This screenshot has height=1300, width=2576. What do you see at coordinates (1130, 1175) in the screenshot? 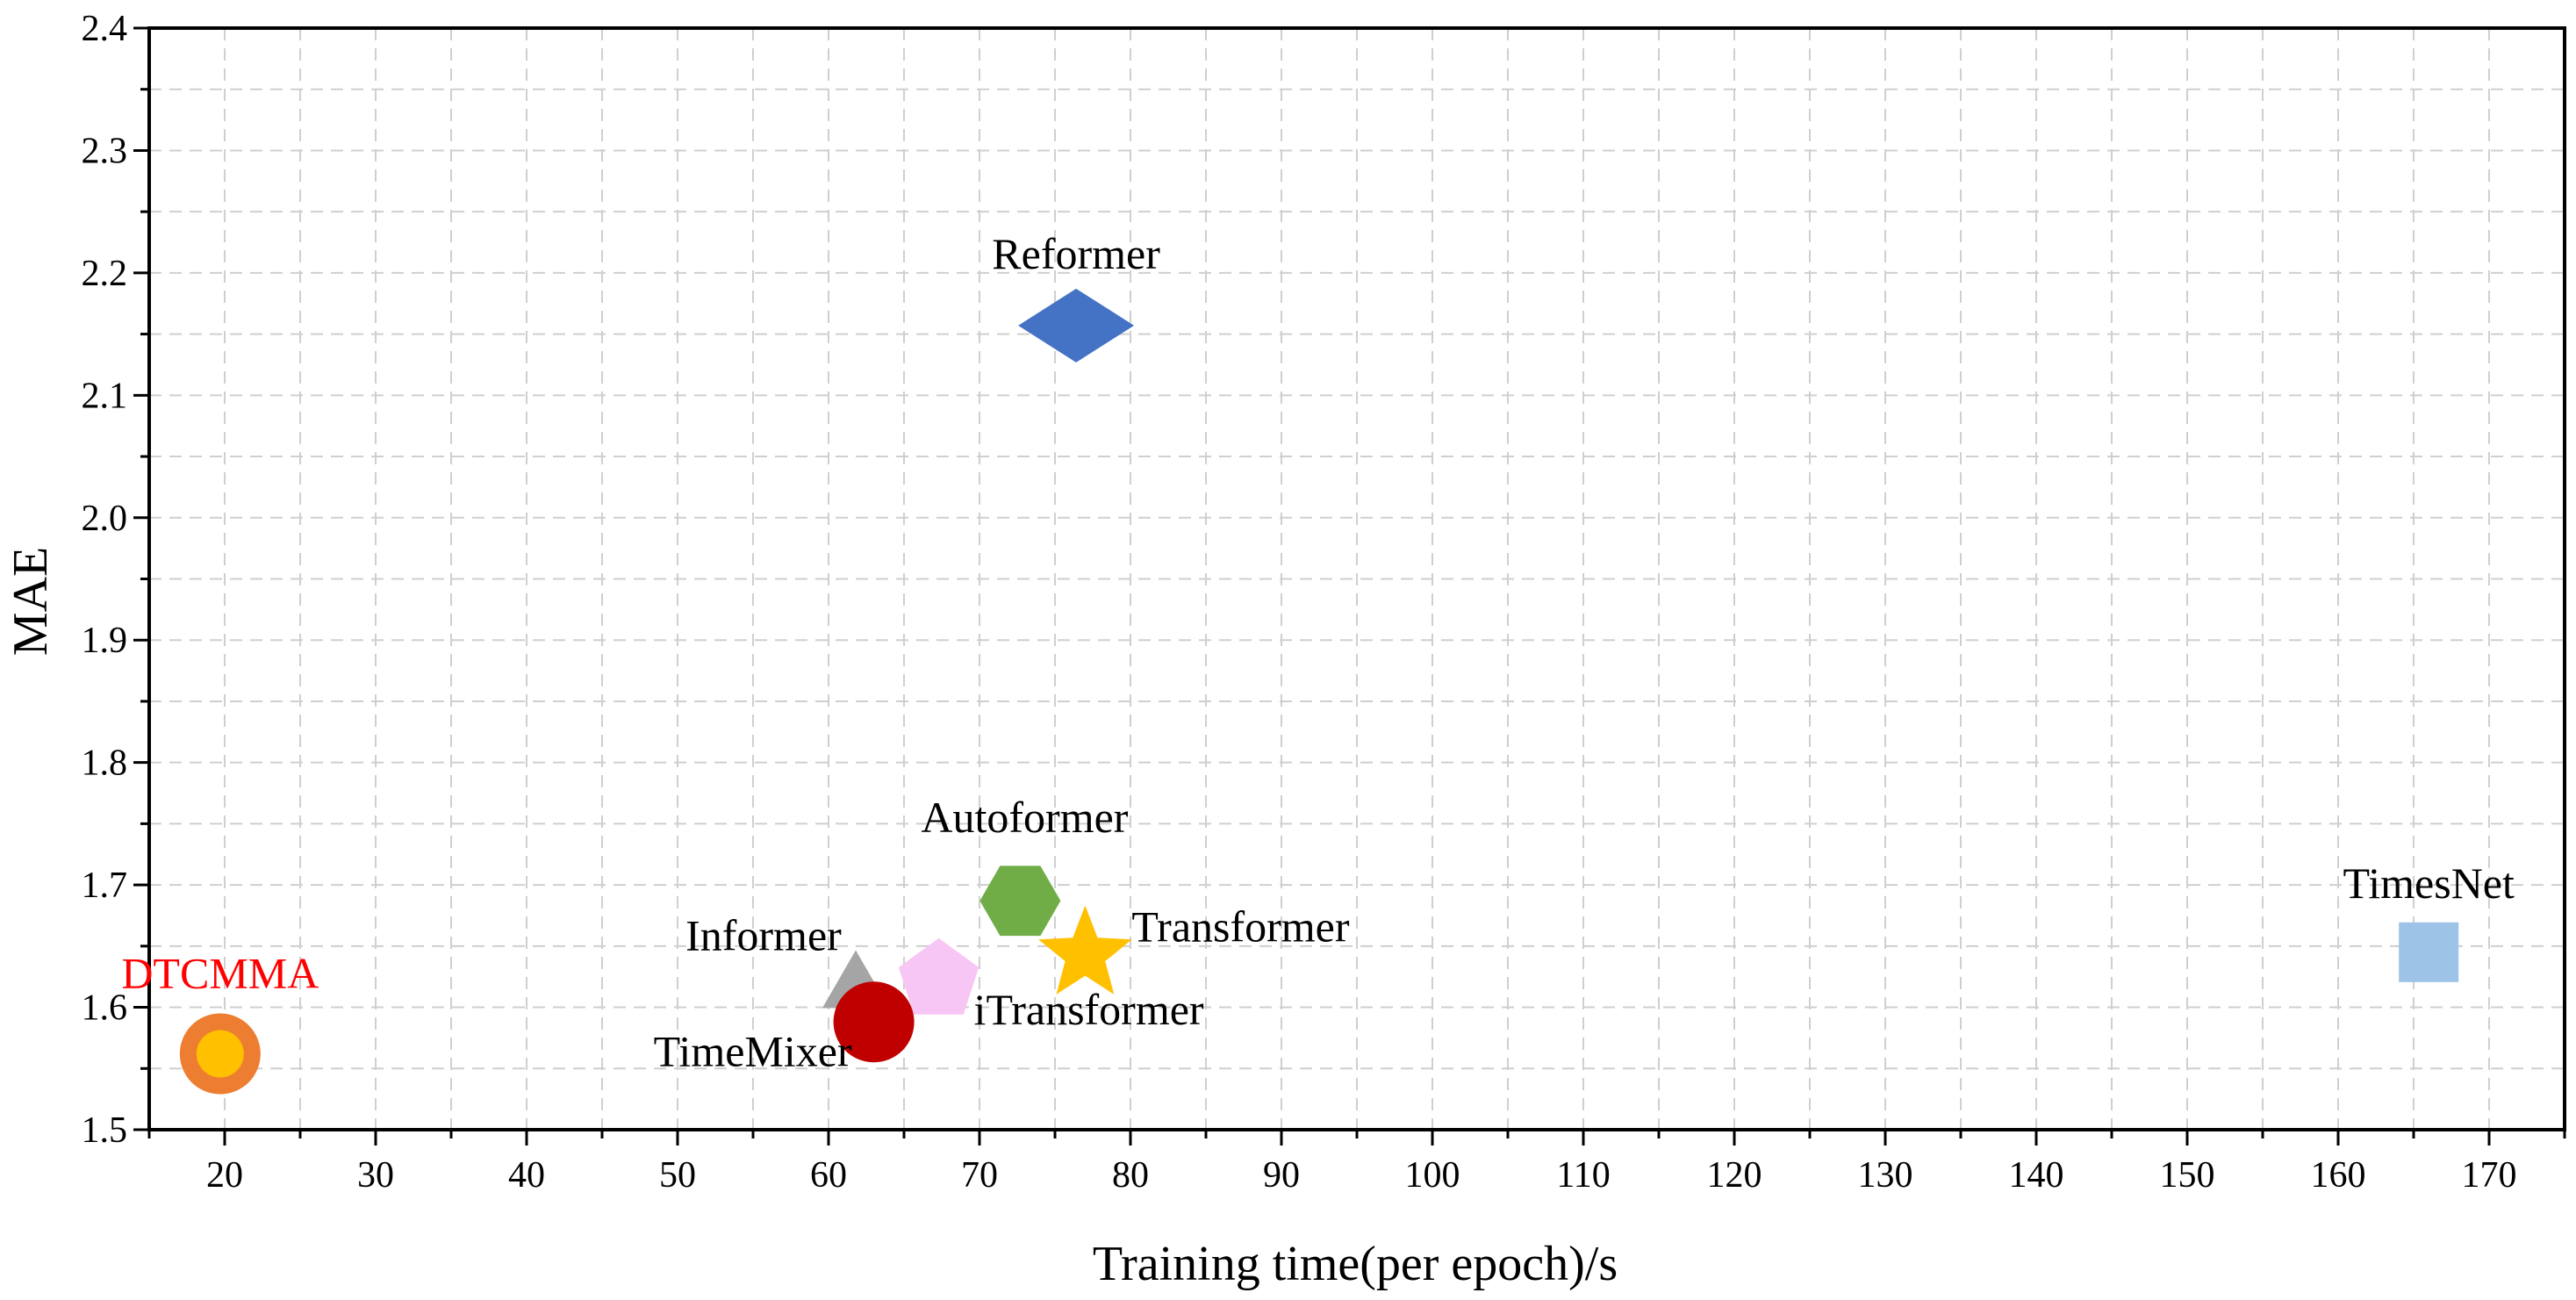
I see `x-tick-label: 80` at bounding box center [1130, 1175].